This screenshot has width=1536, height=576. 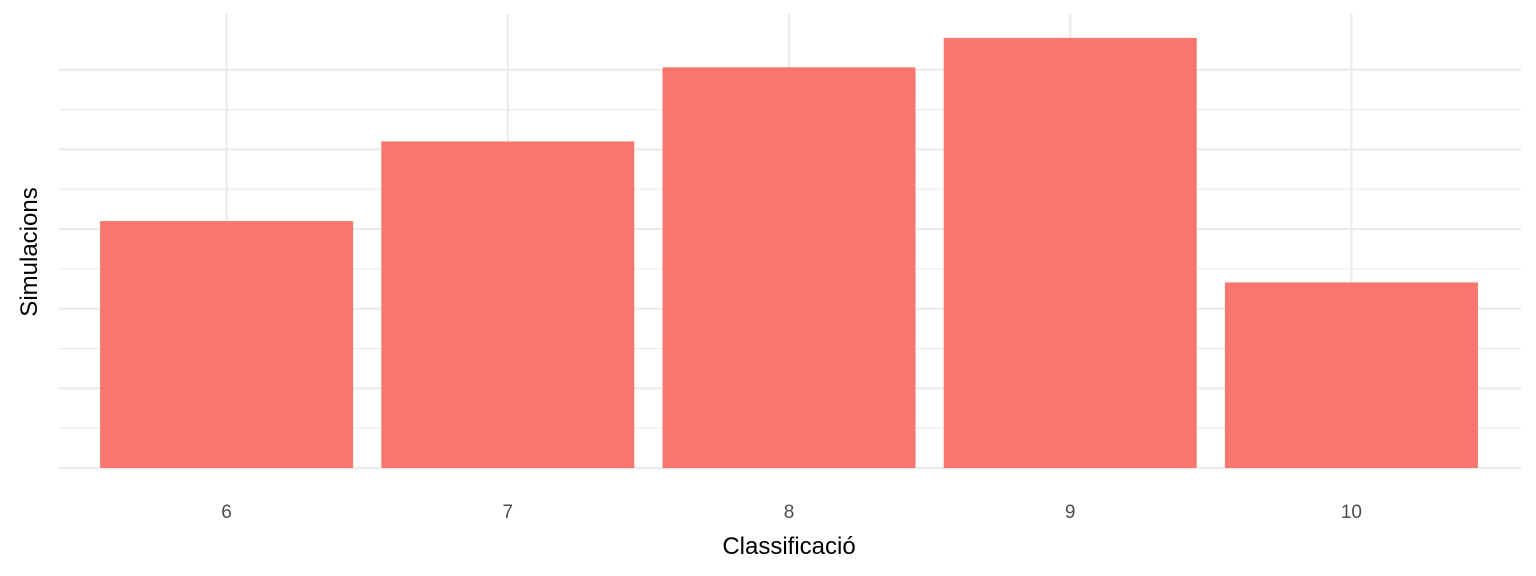 I want to click on x-tick-label: 6, so click(x=226, y=512).